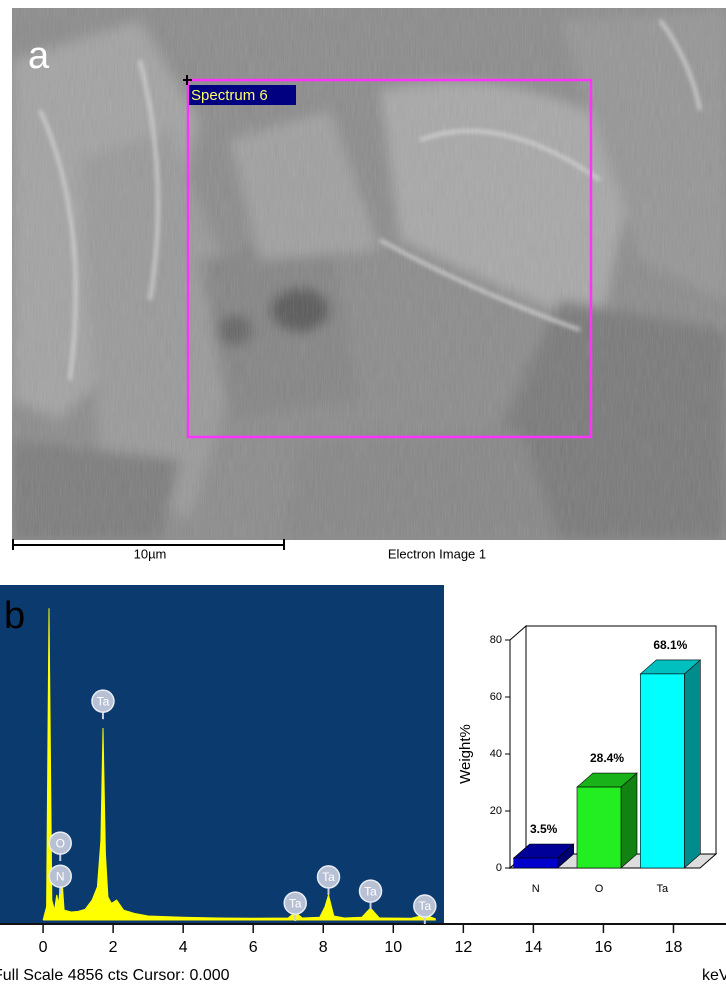 The width and height of the screenshot is (726, 990). I want to click on x-tick-label: 12, so click(463, 947).